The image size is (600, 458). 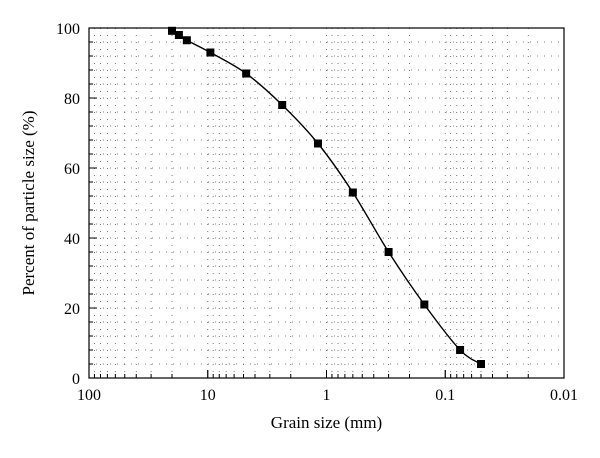 I want to click on y-tick-label: 100, so click(x=68, y=29).